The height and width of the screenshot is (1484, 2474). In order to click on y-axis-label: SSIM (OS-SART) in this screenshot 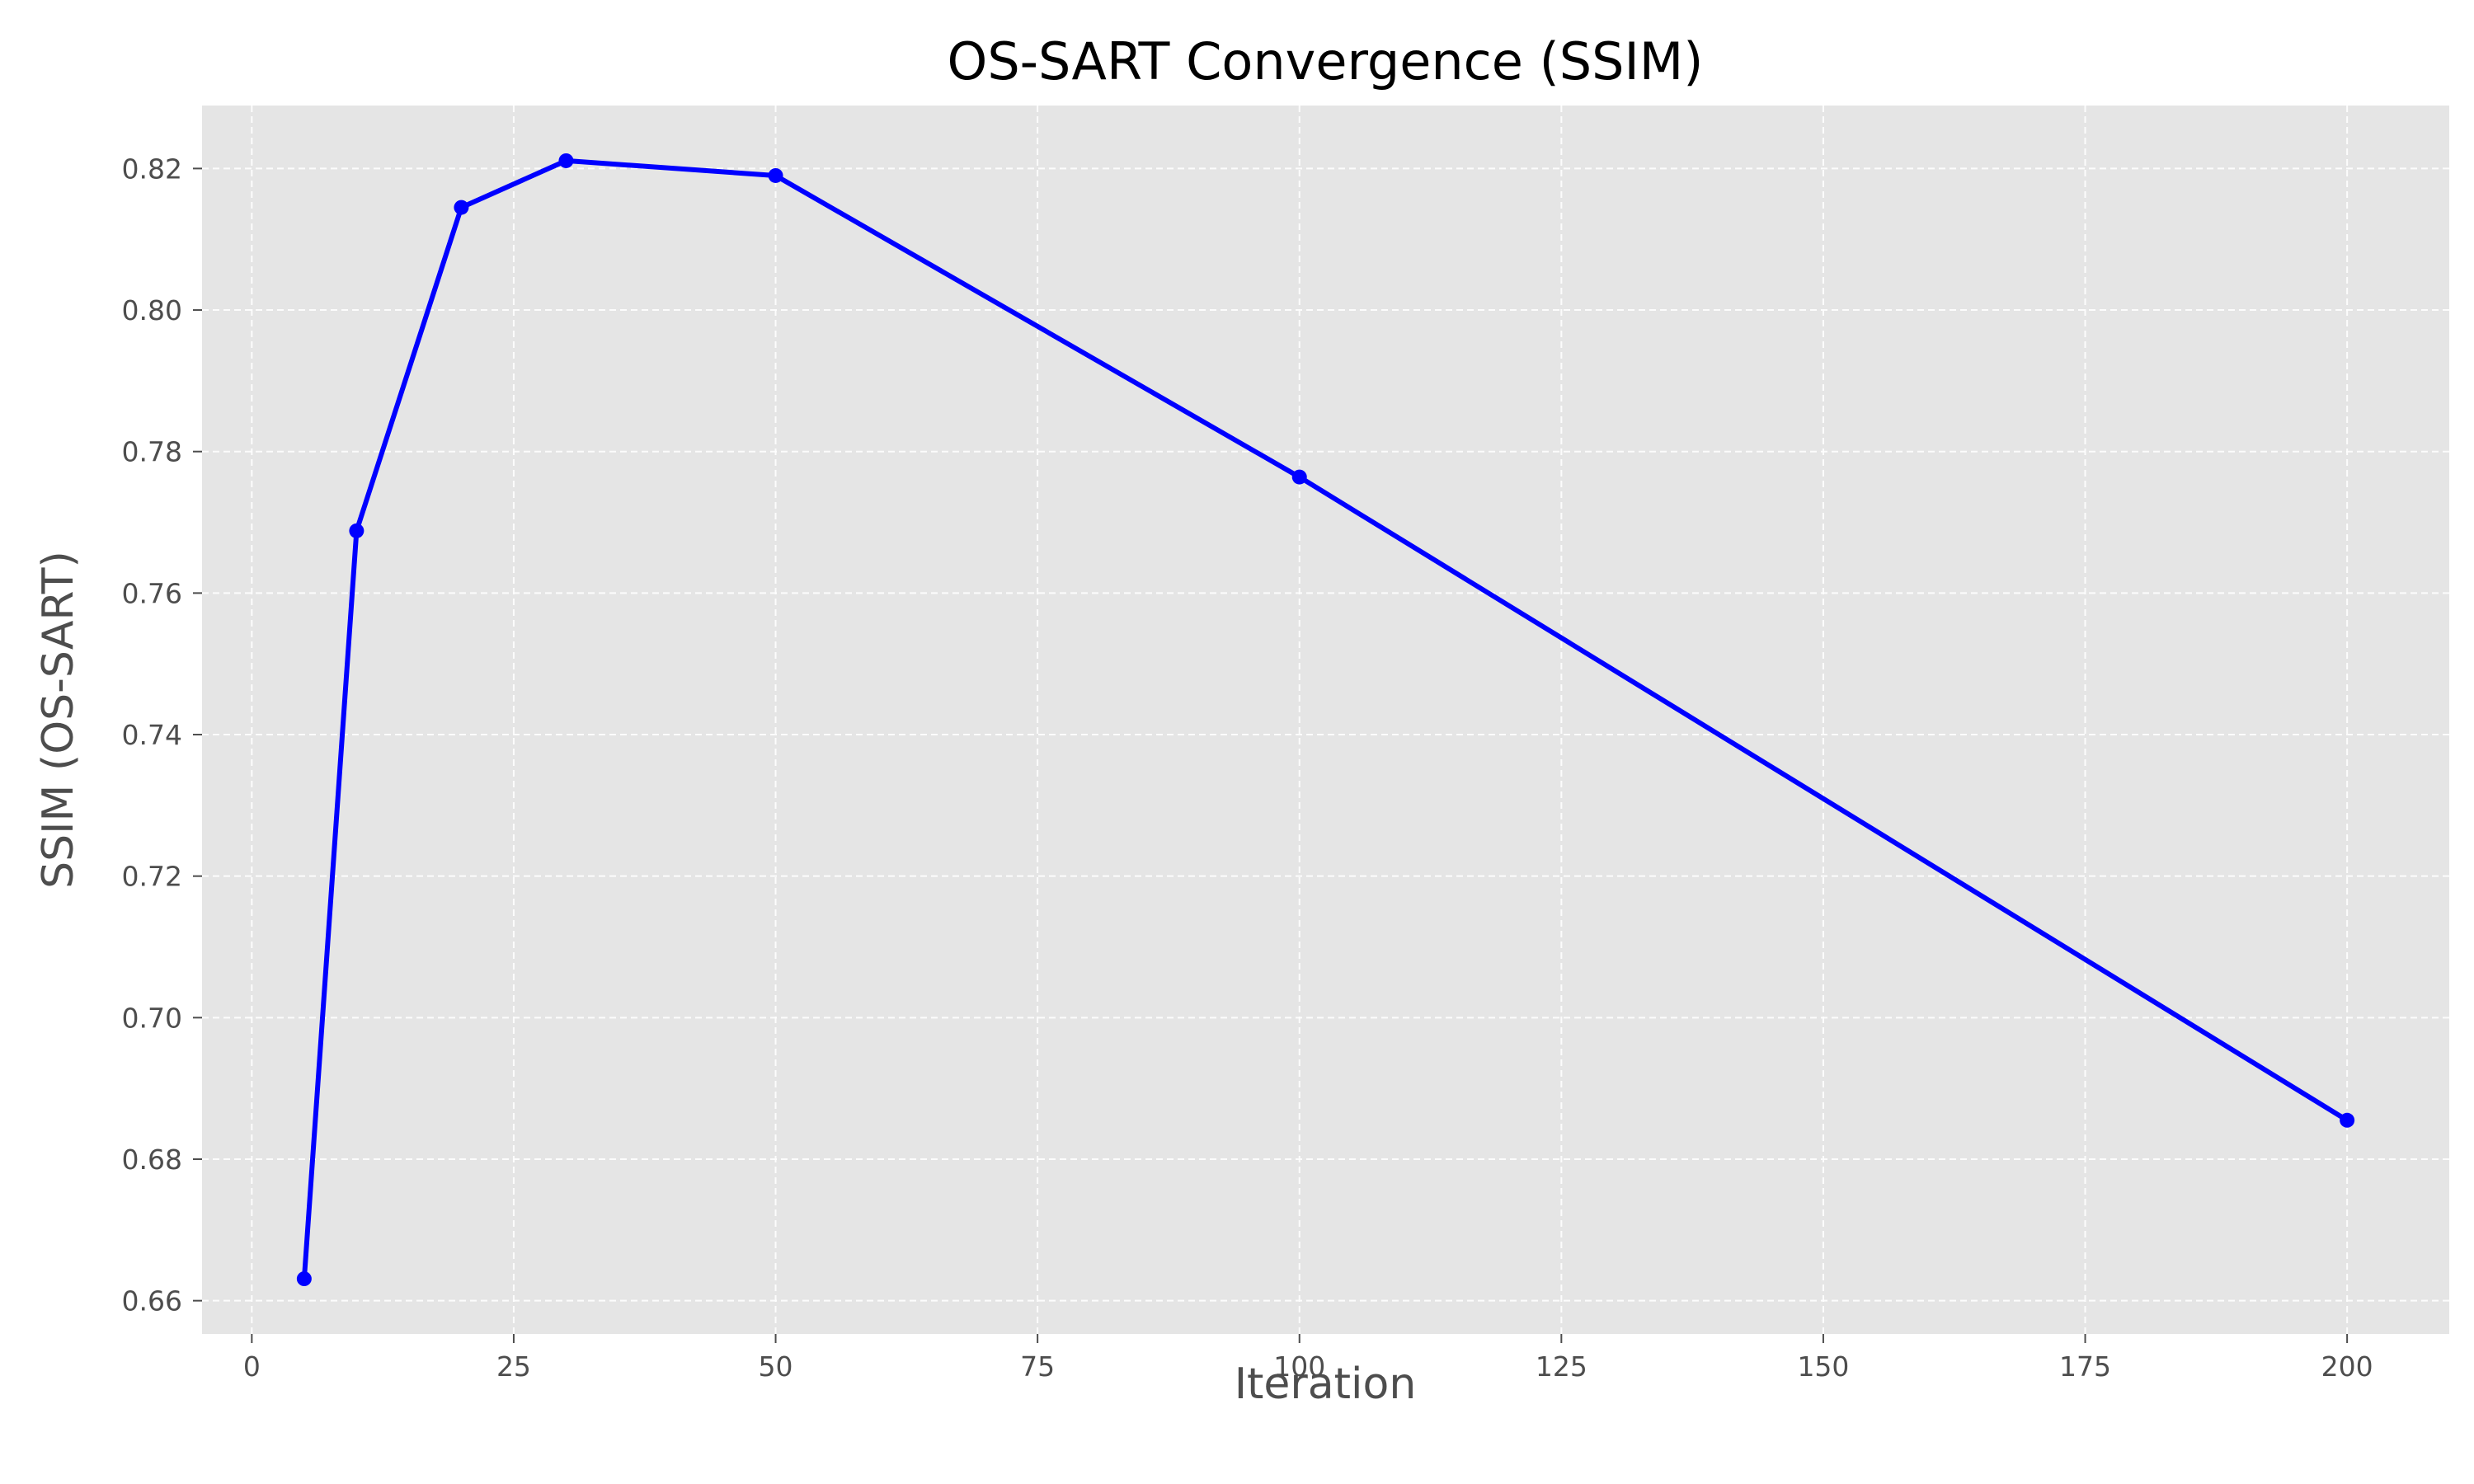, I will do `click(58, 720)`.